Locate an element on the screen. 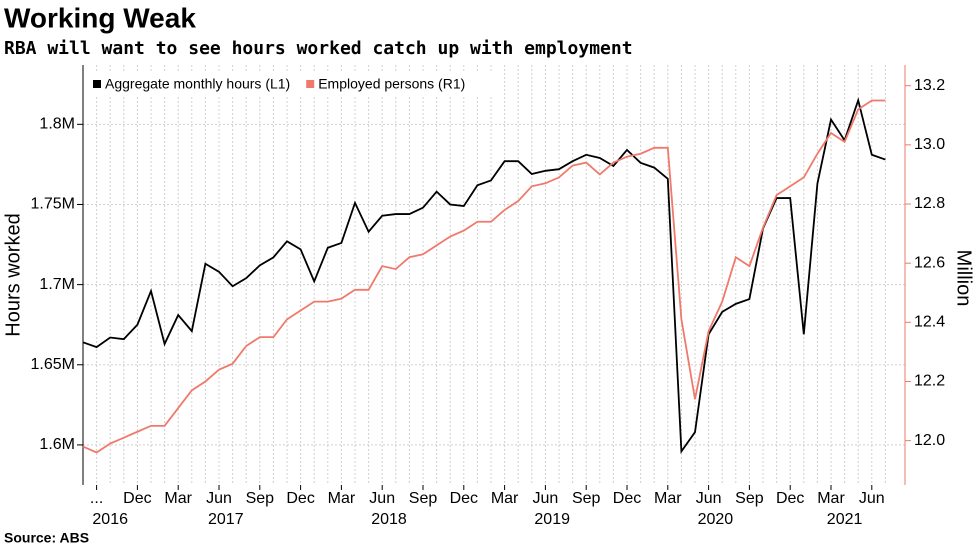 Image resolution: width=977 pixels, height=549 pixels. y2-tick-label: 12.2 is located at coordinates (929, 381).